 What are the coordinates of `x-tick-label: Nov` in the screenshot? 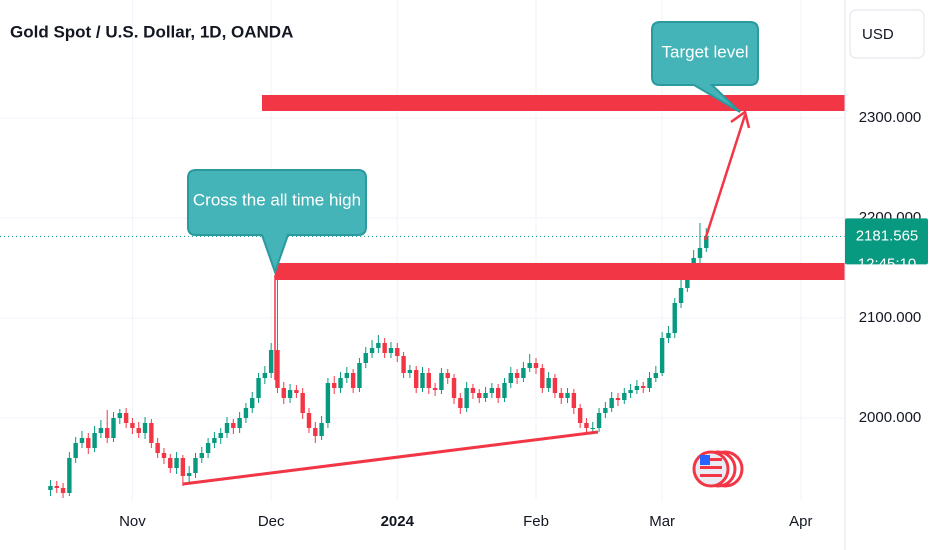 It's located at (132, 521).